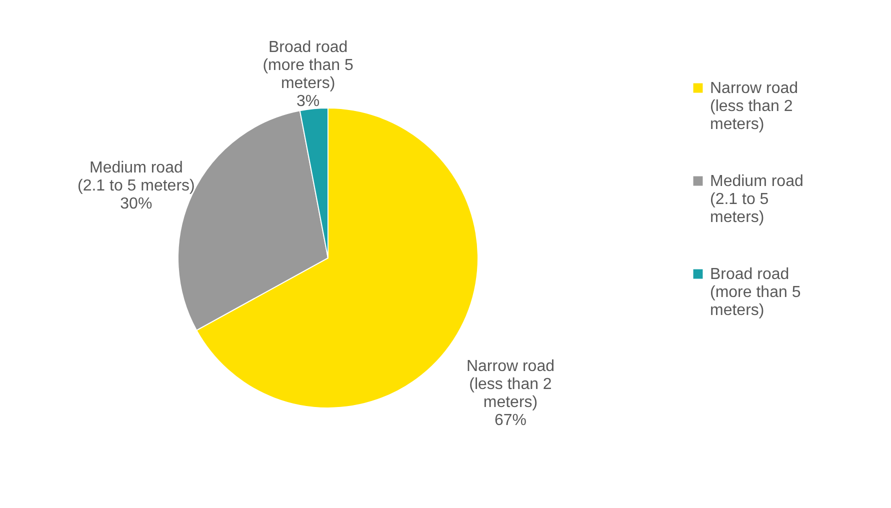  Describe the element at coordinates (510, 384) in the screenshot. I see `slice-label: Narrow road (less than 2 meters)` at that location.